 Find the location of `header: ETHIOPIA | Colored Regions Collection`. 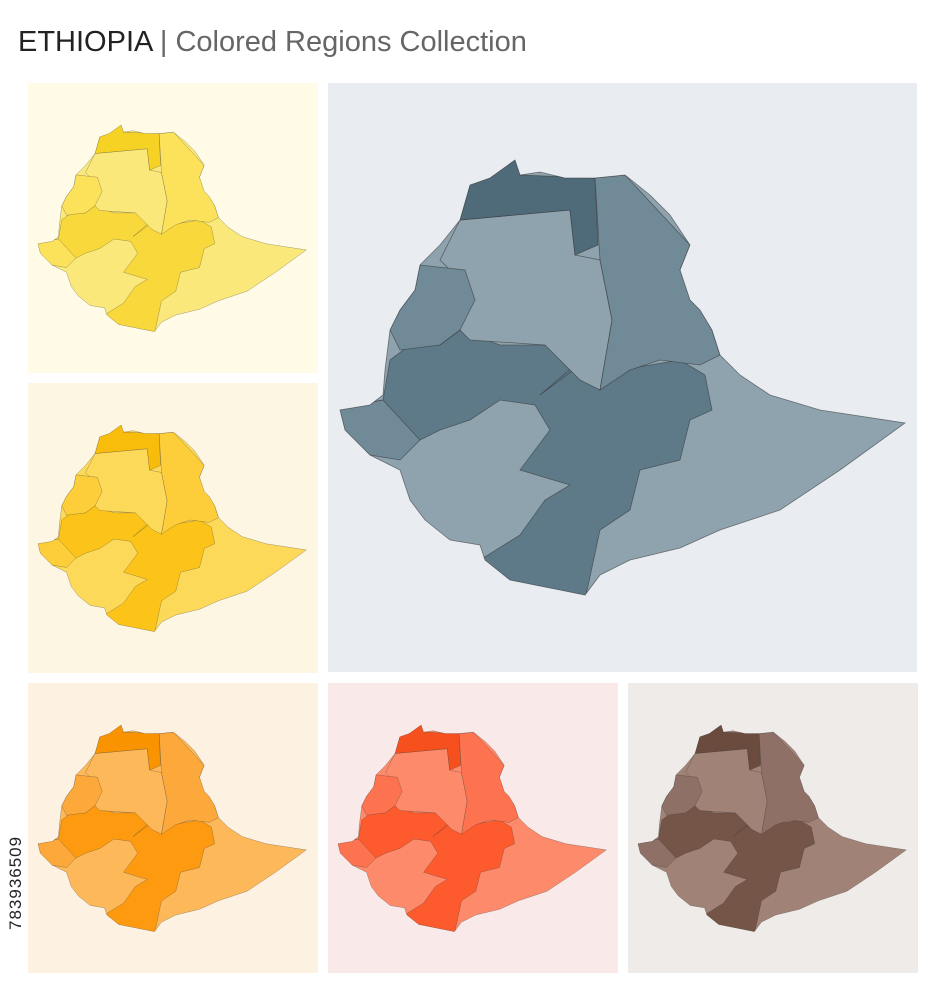

header: ETHIOPIA | Colored Regions Collection is located at coordinates (272, 42).